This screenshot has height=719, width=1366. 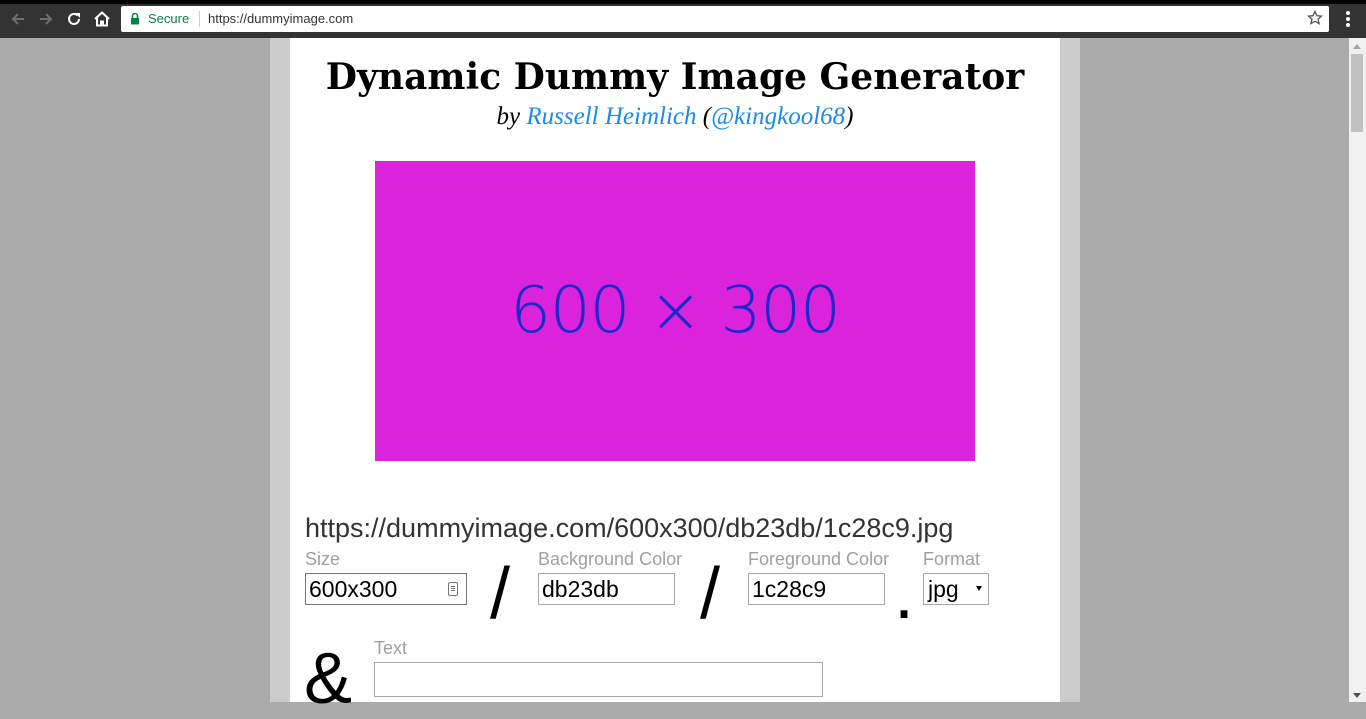 I want to click on omnibox-divider, so click(x=199, y=19).